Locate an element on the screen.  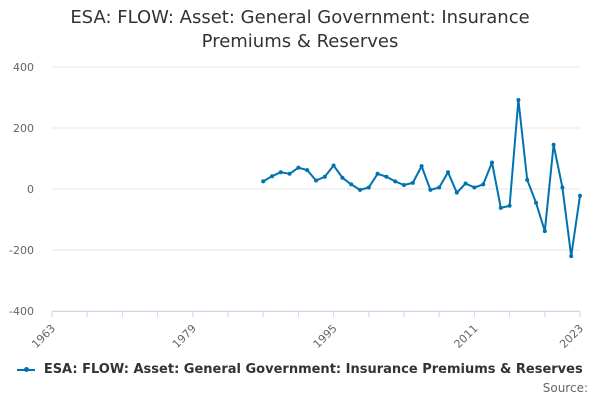
x-tick-label: 1979 is located at coordinates (184, 336).